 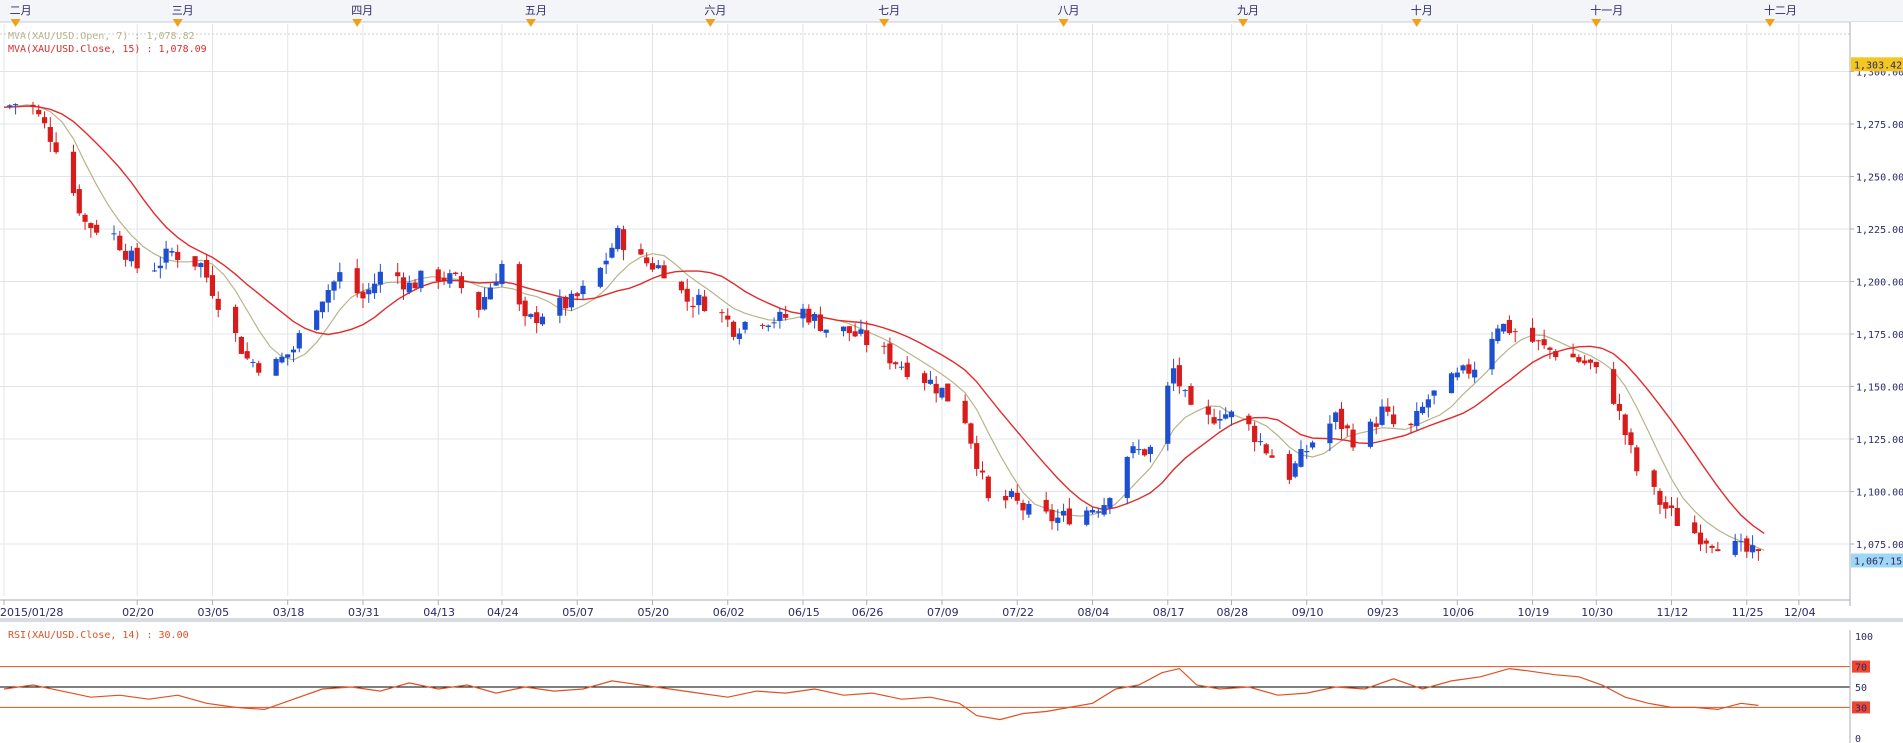 I want to click on y-tick-label: 1,275.00, so click(x=1879, y=125).